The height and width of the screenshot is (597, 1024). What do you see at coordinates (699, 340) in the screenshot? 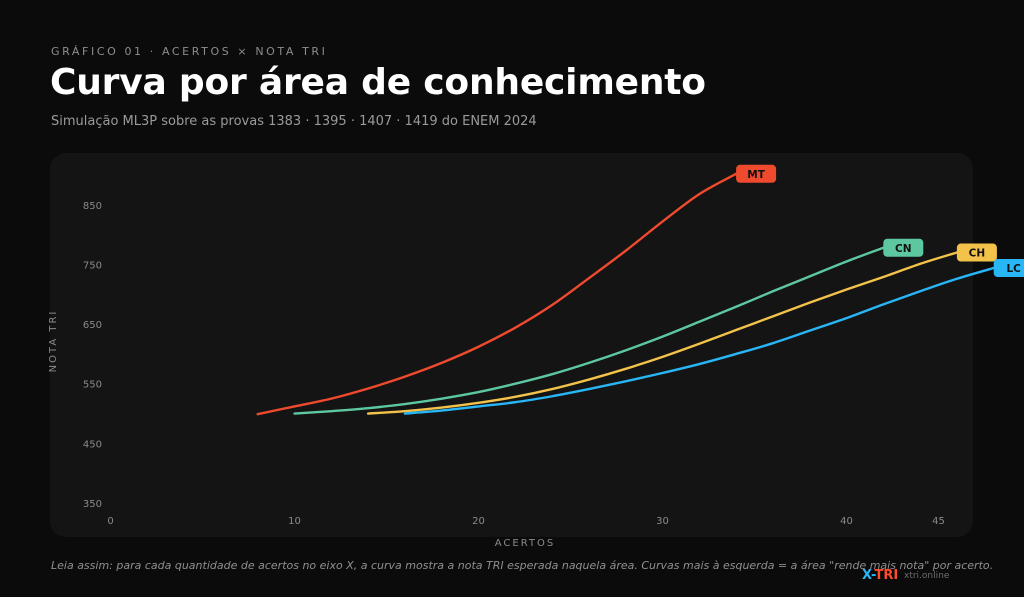
I see `series-line-lc` at bounding box center [699, 340].